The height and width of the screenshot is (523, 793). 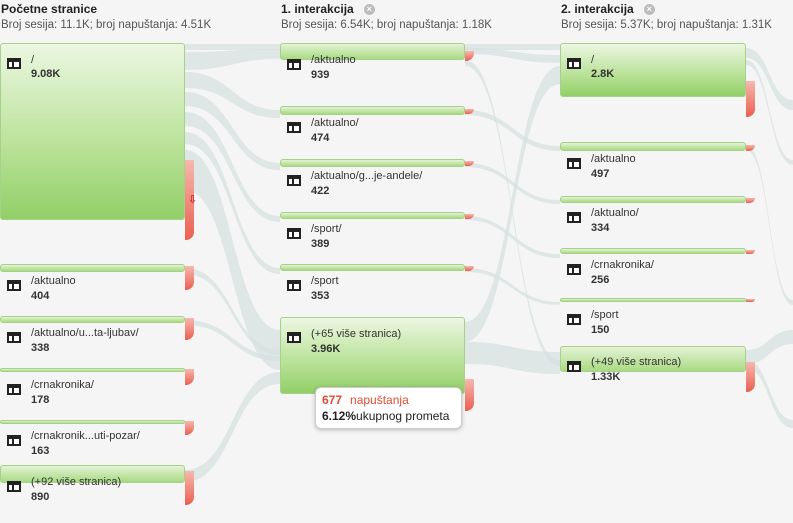 I want to click on page-node: / 2.8K, so click(x=662, y=83).